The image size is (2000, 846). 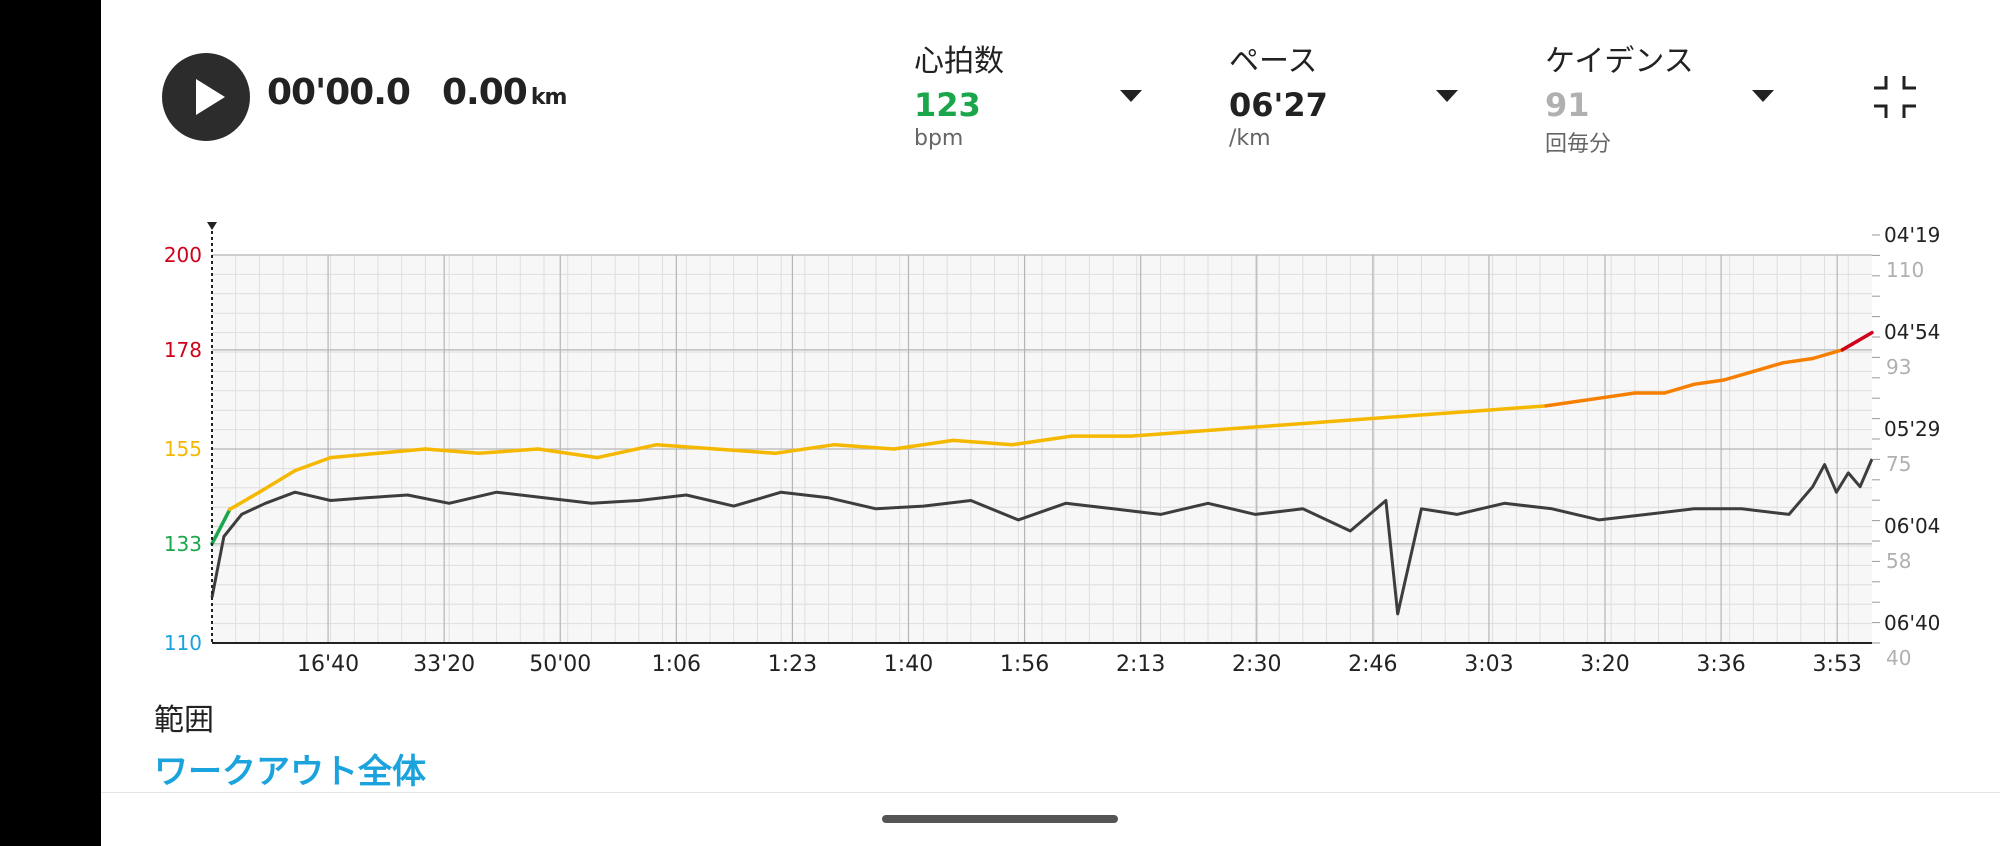 I want to click on metric-title: ペース, so click(x=1273, y=61).